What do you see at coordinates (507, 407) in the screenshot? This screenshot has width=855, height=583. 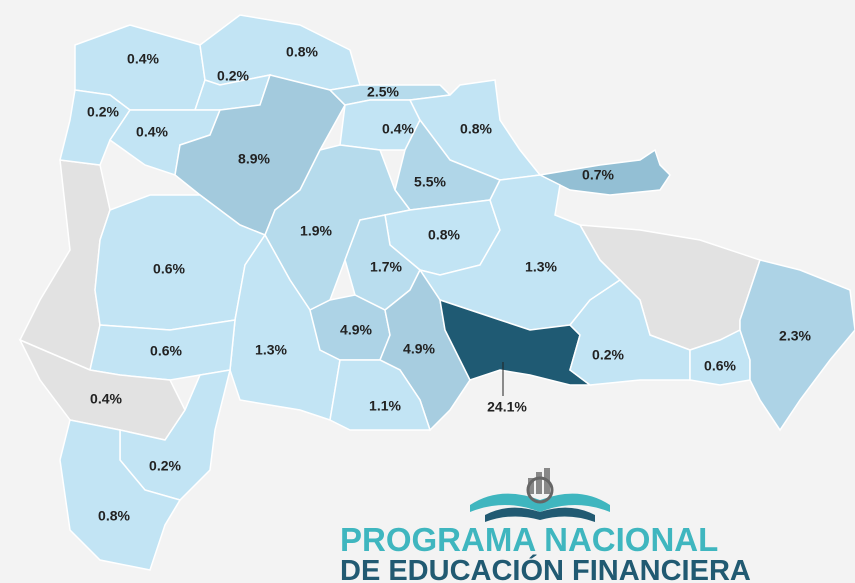 I see `value-label: 24.1%` at bounding box center [507, 407].